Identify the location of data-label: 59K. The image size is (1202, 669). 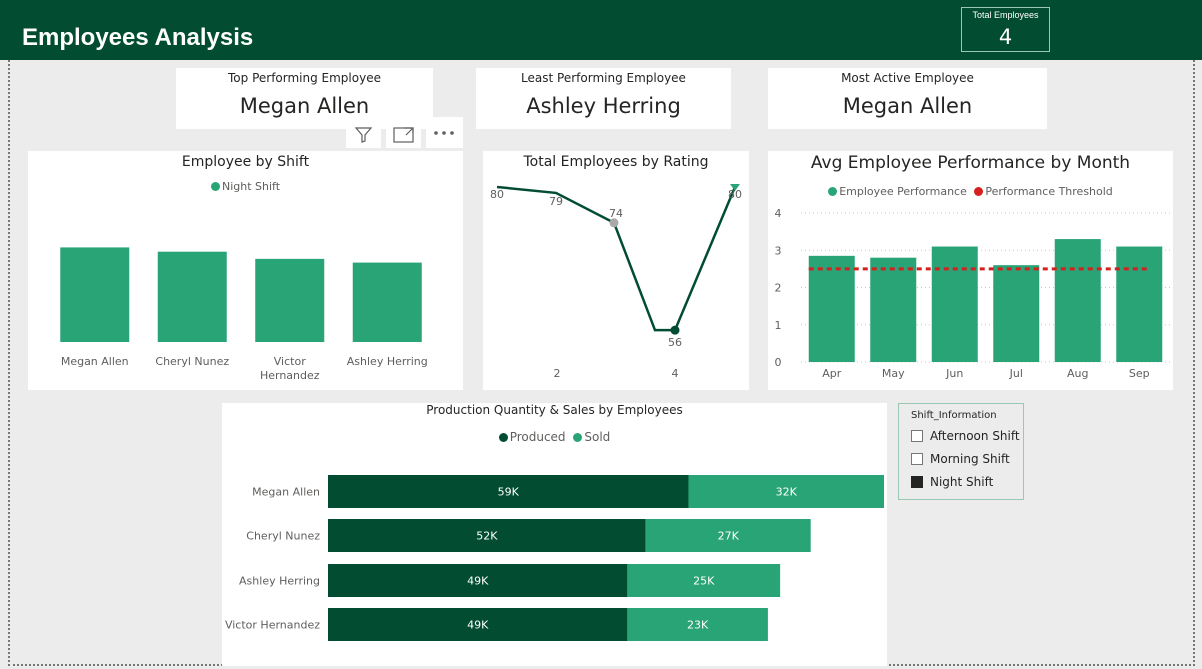
(509, 492).